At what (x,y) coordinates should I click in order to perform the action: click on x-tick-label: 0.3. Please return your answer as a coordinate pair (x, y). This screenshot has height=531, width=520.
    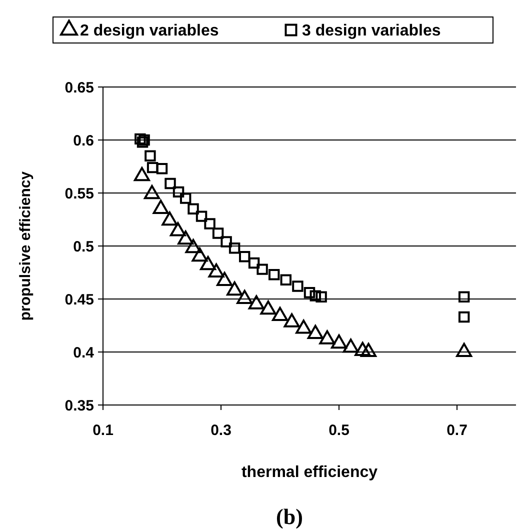
    Looking at the image, I should click on (221, 430).